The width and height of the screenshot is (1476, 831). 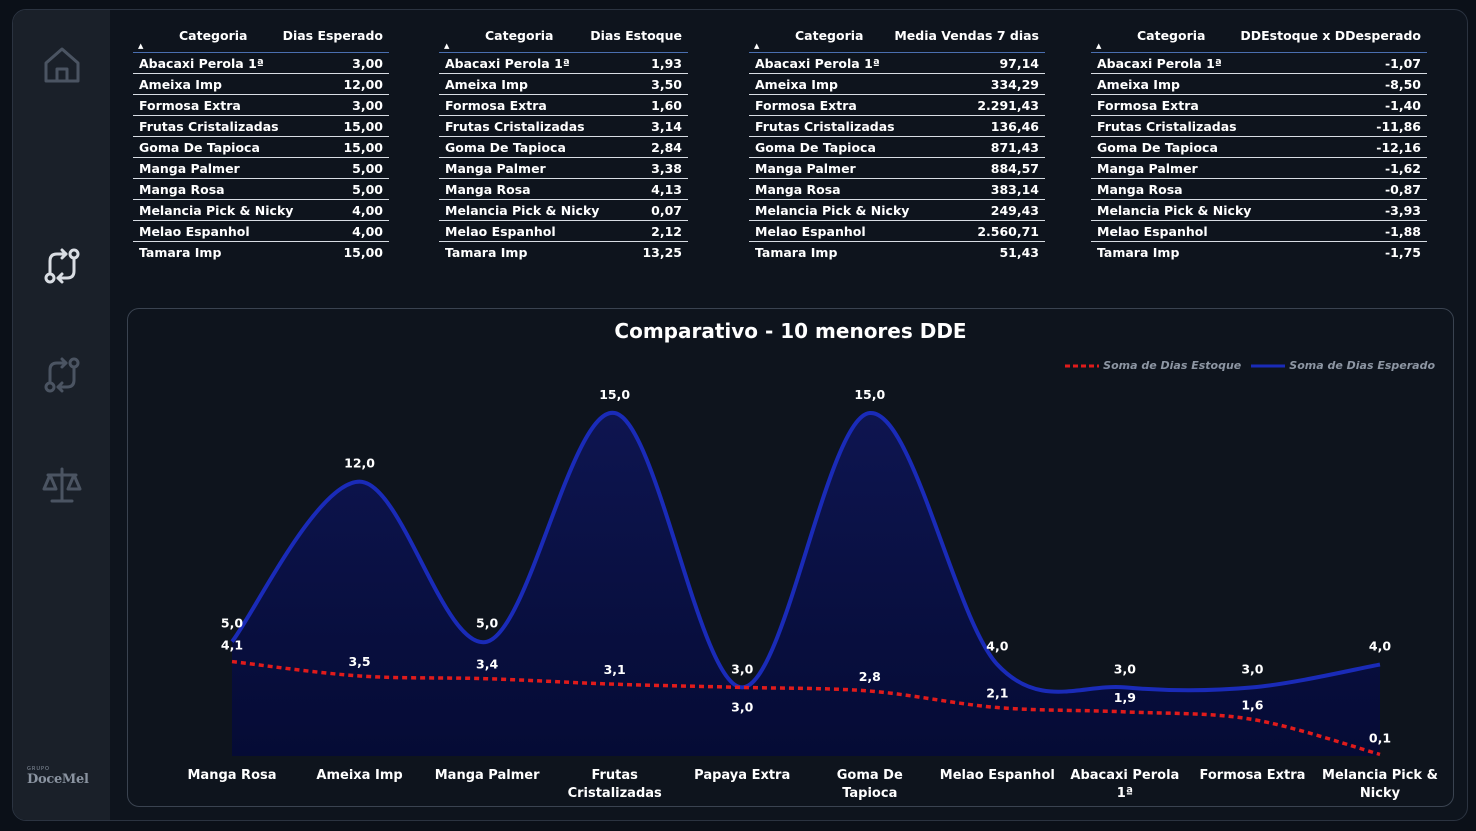 What do you see at coordinates (563, 168) in the screenshot?
I see `table-row: Manga Palmer 3,38` at bounding box center [563, 168].